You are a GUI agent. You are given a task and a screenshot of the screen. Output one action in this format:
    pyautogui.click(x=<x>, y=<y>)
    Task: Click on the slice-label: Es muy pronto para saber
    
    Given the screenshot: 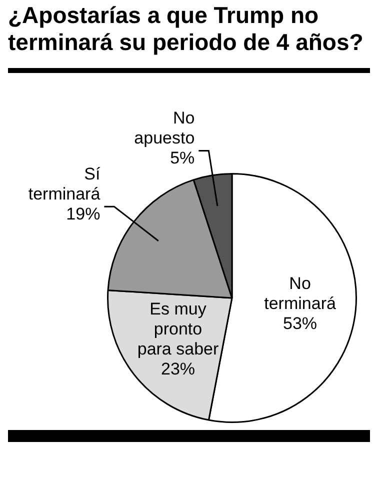 What is the action you would take?
    pyautogui.click(x=178, y=329)
    